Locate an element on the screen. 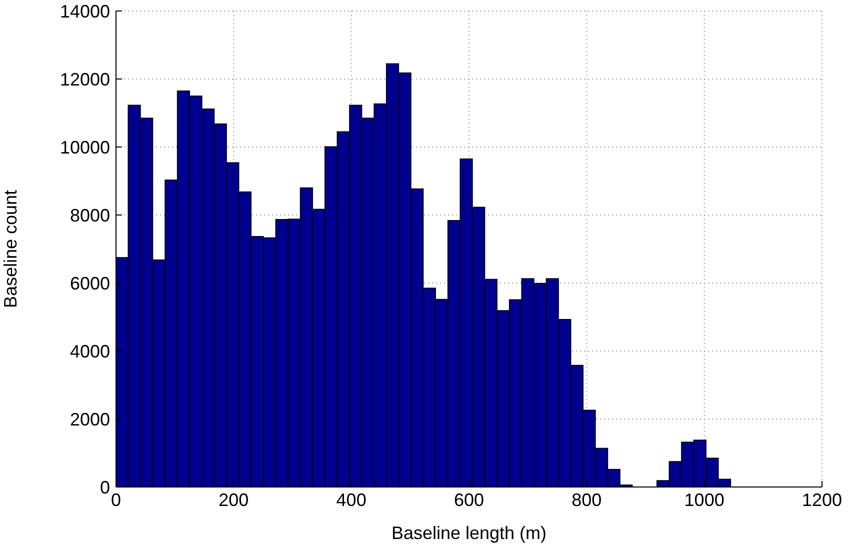 The image size is (848, 545). y-tick-label: 14000 is located at coordinates (85, 11).